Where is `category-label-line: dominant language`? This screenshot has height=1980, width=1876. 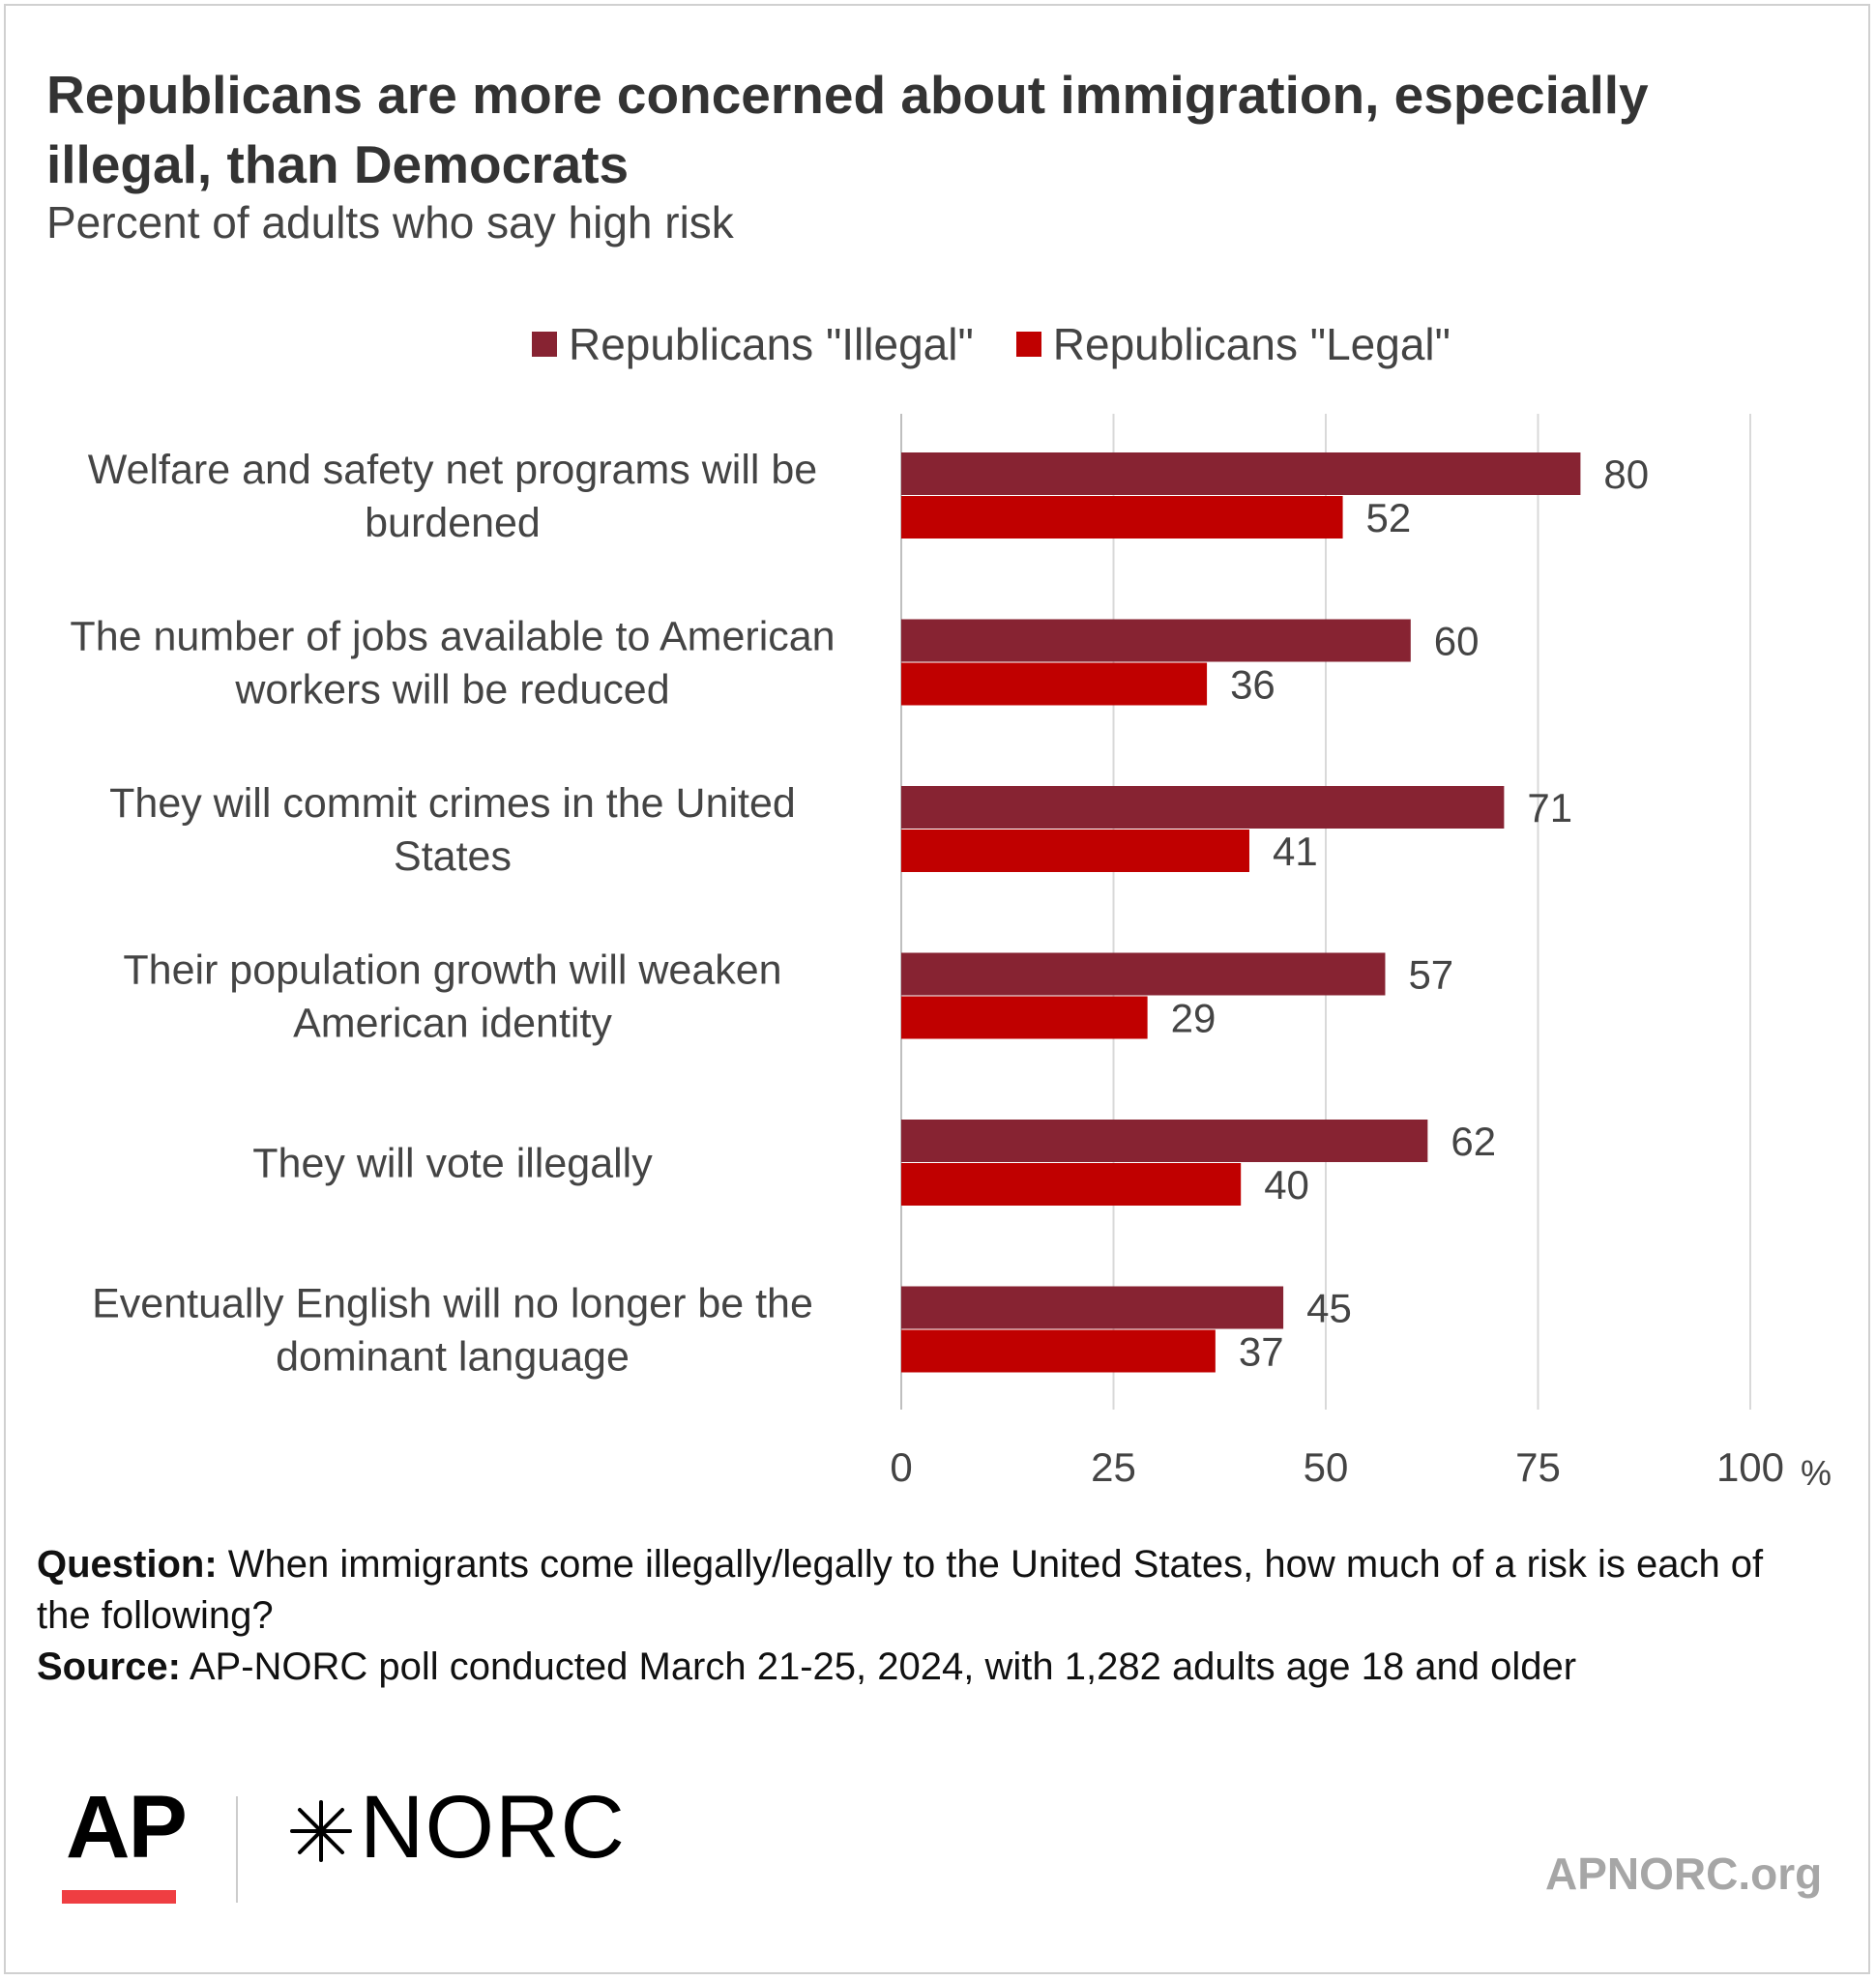
category-label-line: dominant language is located at coordinates (453, 1357).